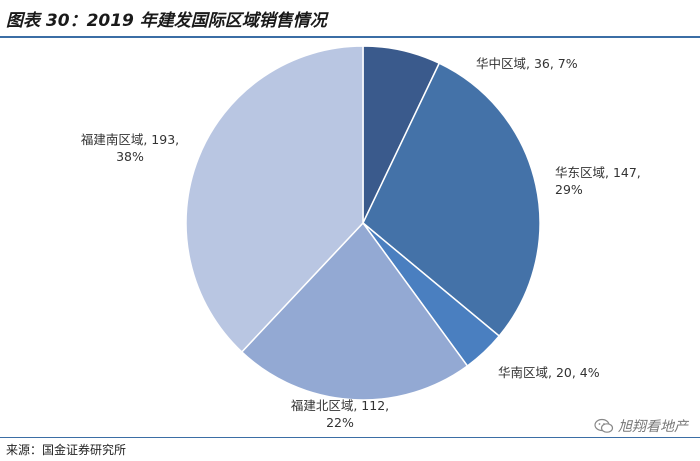 This screenshot has width=700, height=461. Describe the element at coordinates (350, 19) in the screenshot. I see `title-bar: 图表 30：2019 年建发国际区域销售情况` at that location.